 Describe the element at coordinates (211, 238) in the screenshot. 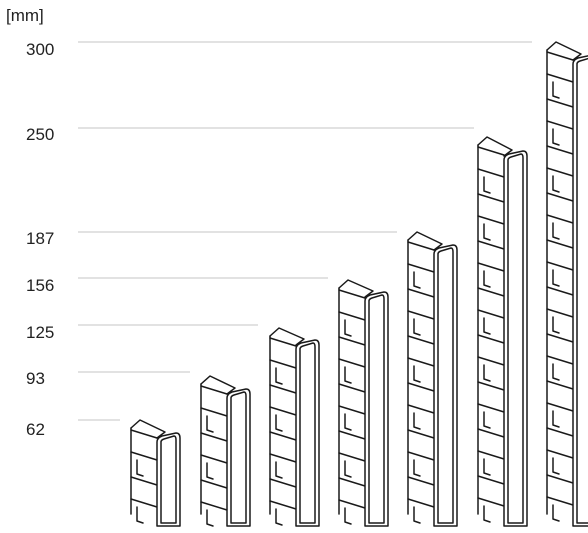

I see `level-187: 187` at that location.